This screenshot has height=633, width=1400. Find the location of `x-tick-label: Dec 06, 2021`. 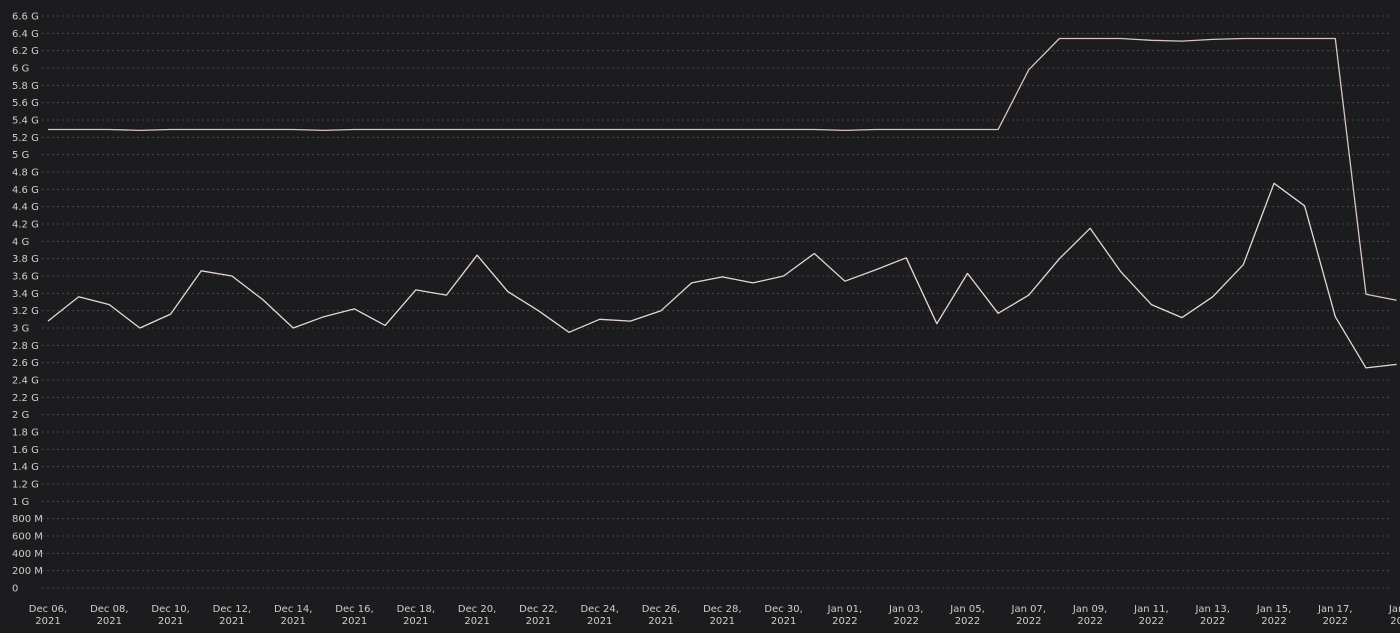

x-tick-label: Dec 06, 2021 is located at coordinates (48, 615).